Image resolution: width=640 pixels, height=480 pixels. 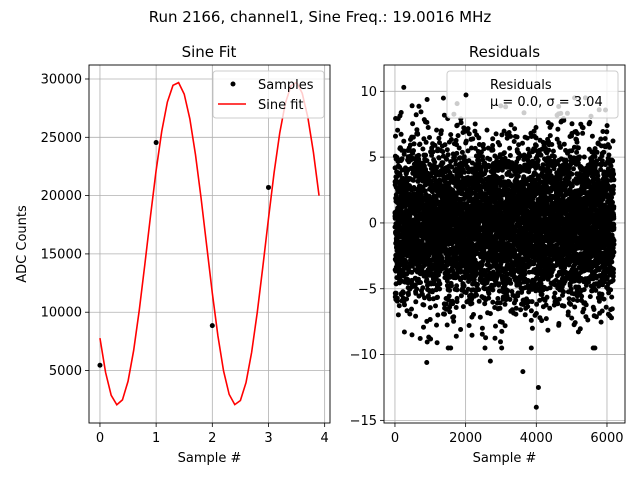 I want to click on sine-fit-xlabel: Sample #, so click(x=210, y=458).